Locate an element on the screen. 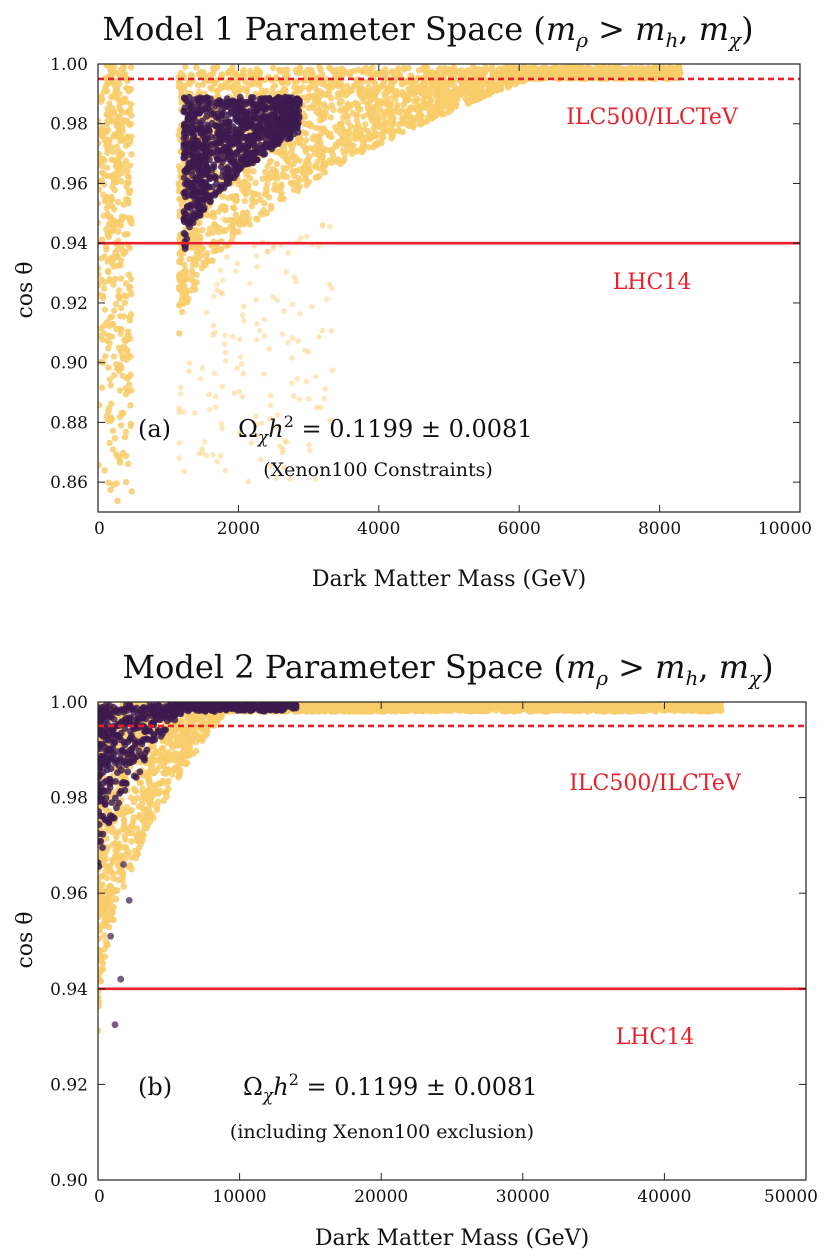 Image resolution: width=836 pixels, height=1258 pixels. y-tick-label: 0.98 is located at coordinates (69, 125).